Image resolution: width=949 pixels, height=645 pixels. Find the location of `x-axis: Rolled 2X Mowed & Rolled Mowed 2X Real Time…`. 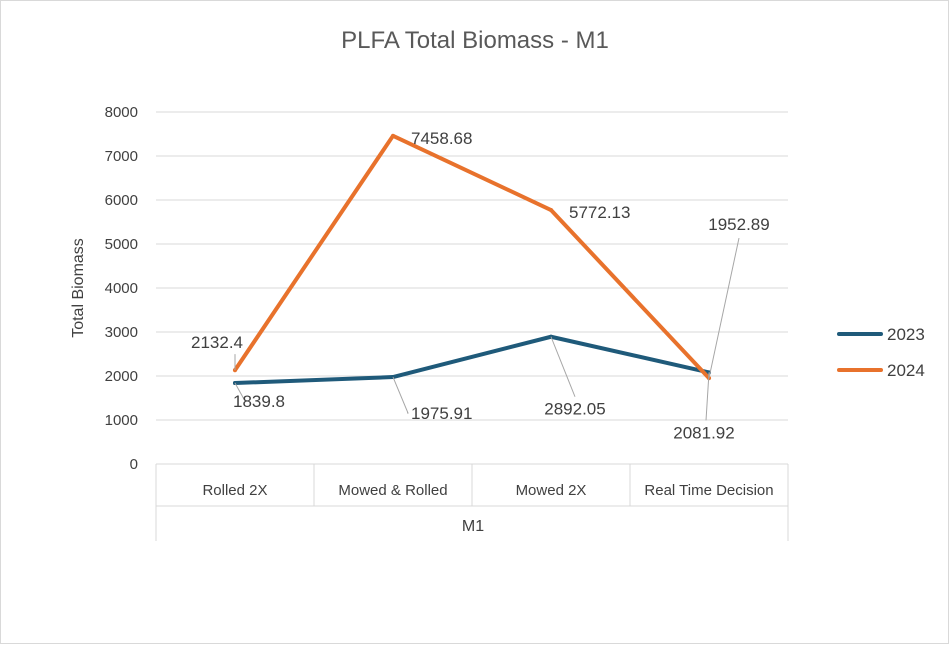

x-axis: Rolled 2X Mowed & Rolled Mowed 2X Real Time… is located at coordinates (472, 502).